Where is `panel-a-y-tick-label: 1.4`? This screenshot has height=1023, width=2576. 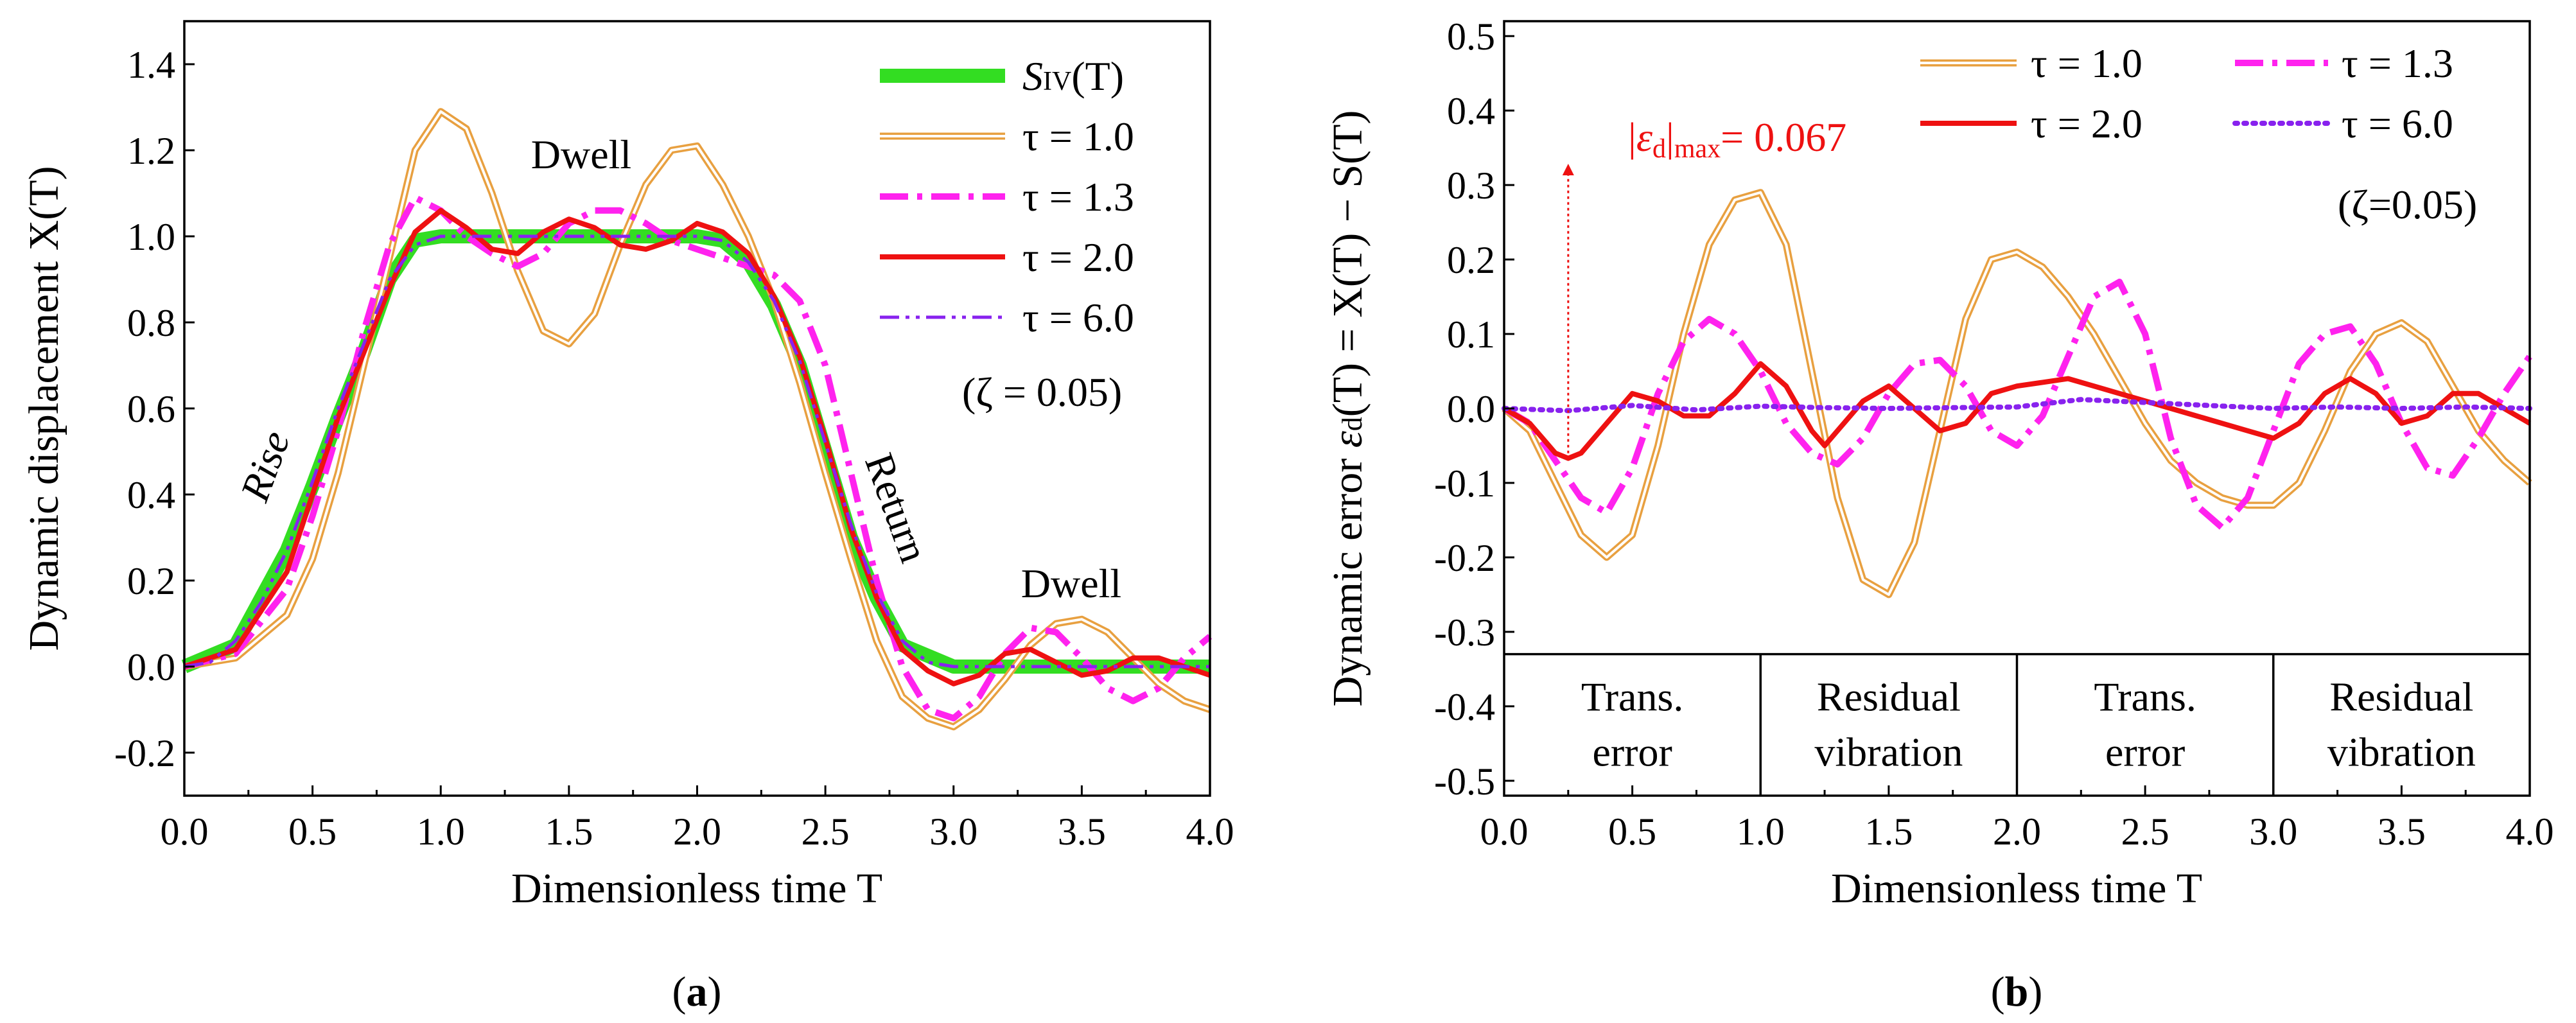 panel-a-y-tick-label: 1.4 is located at coordinates (151, 65).